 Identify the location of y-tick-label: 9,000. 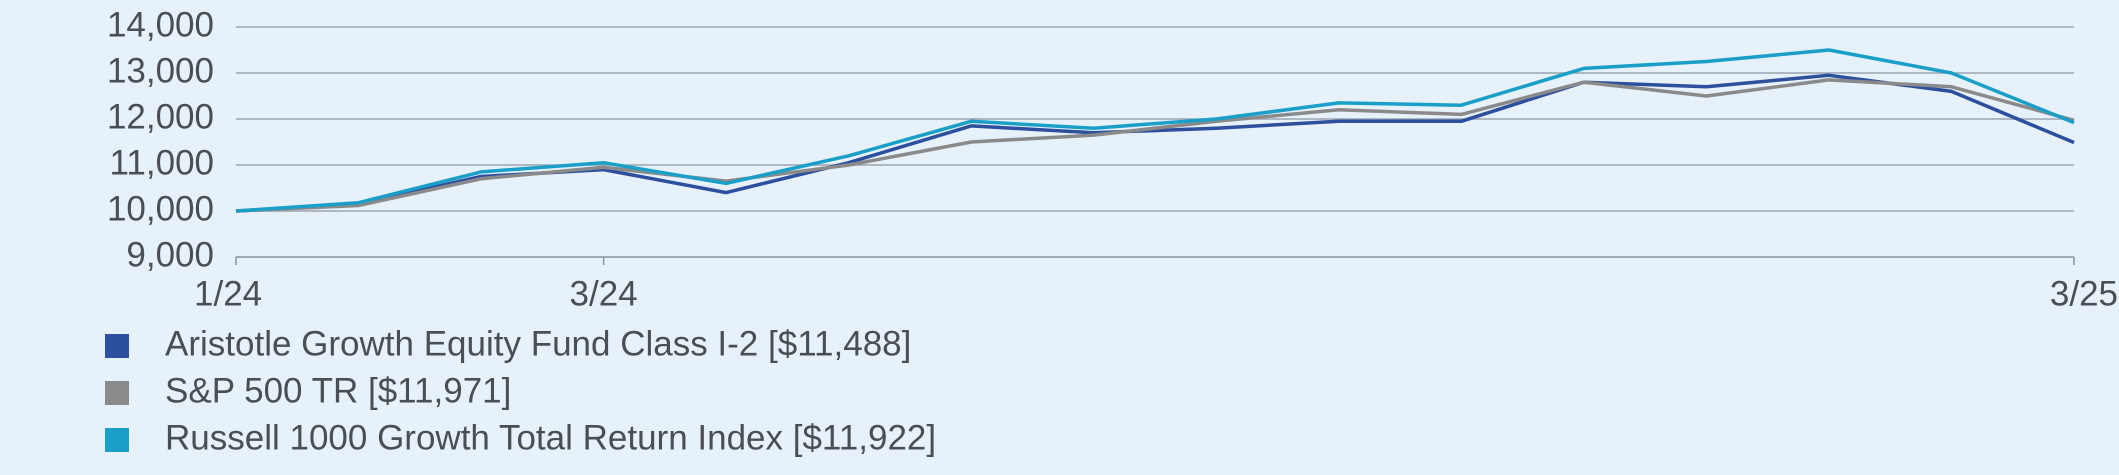
(170, 254).